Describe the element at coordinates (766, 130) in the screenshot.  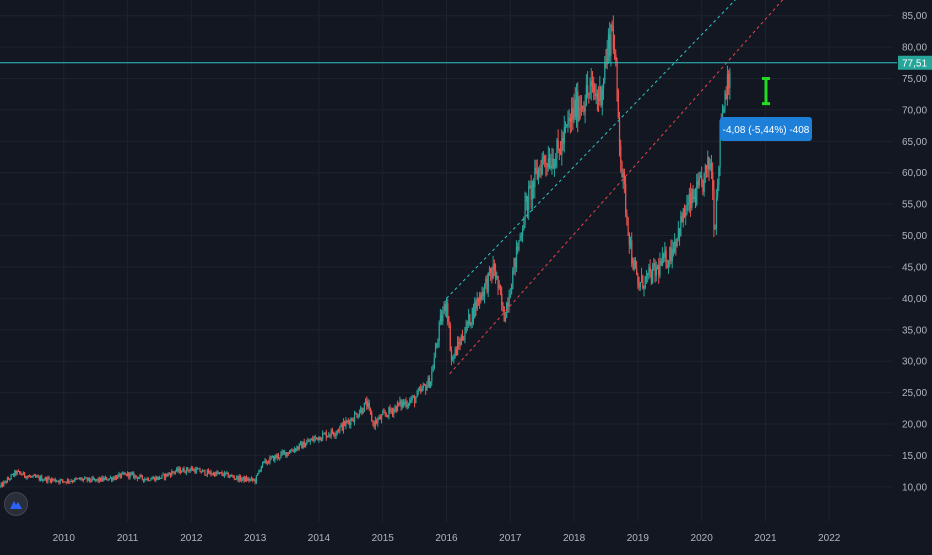
I see `measure-tooltip-text: -4,08 (-5,44%) -408` at that location.